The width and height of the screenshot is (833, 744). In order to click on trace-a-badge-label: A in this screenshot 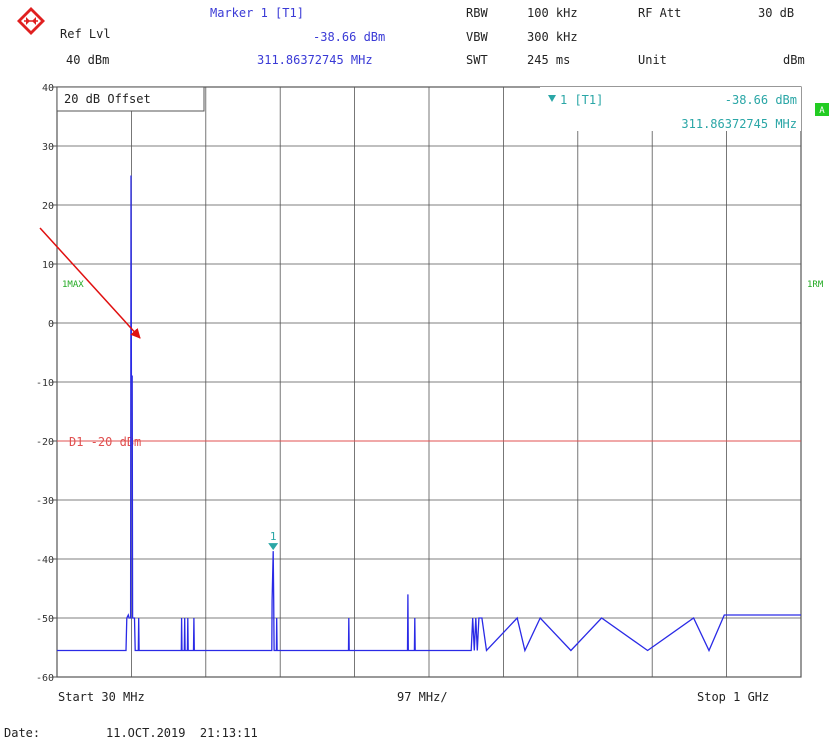, I will do `click(822, 111)`.